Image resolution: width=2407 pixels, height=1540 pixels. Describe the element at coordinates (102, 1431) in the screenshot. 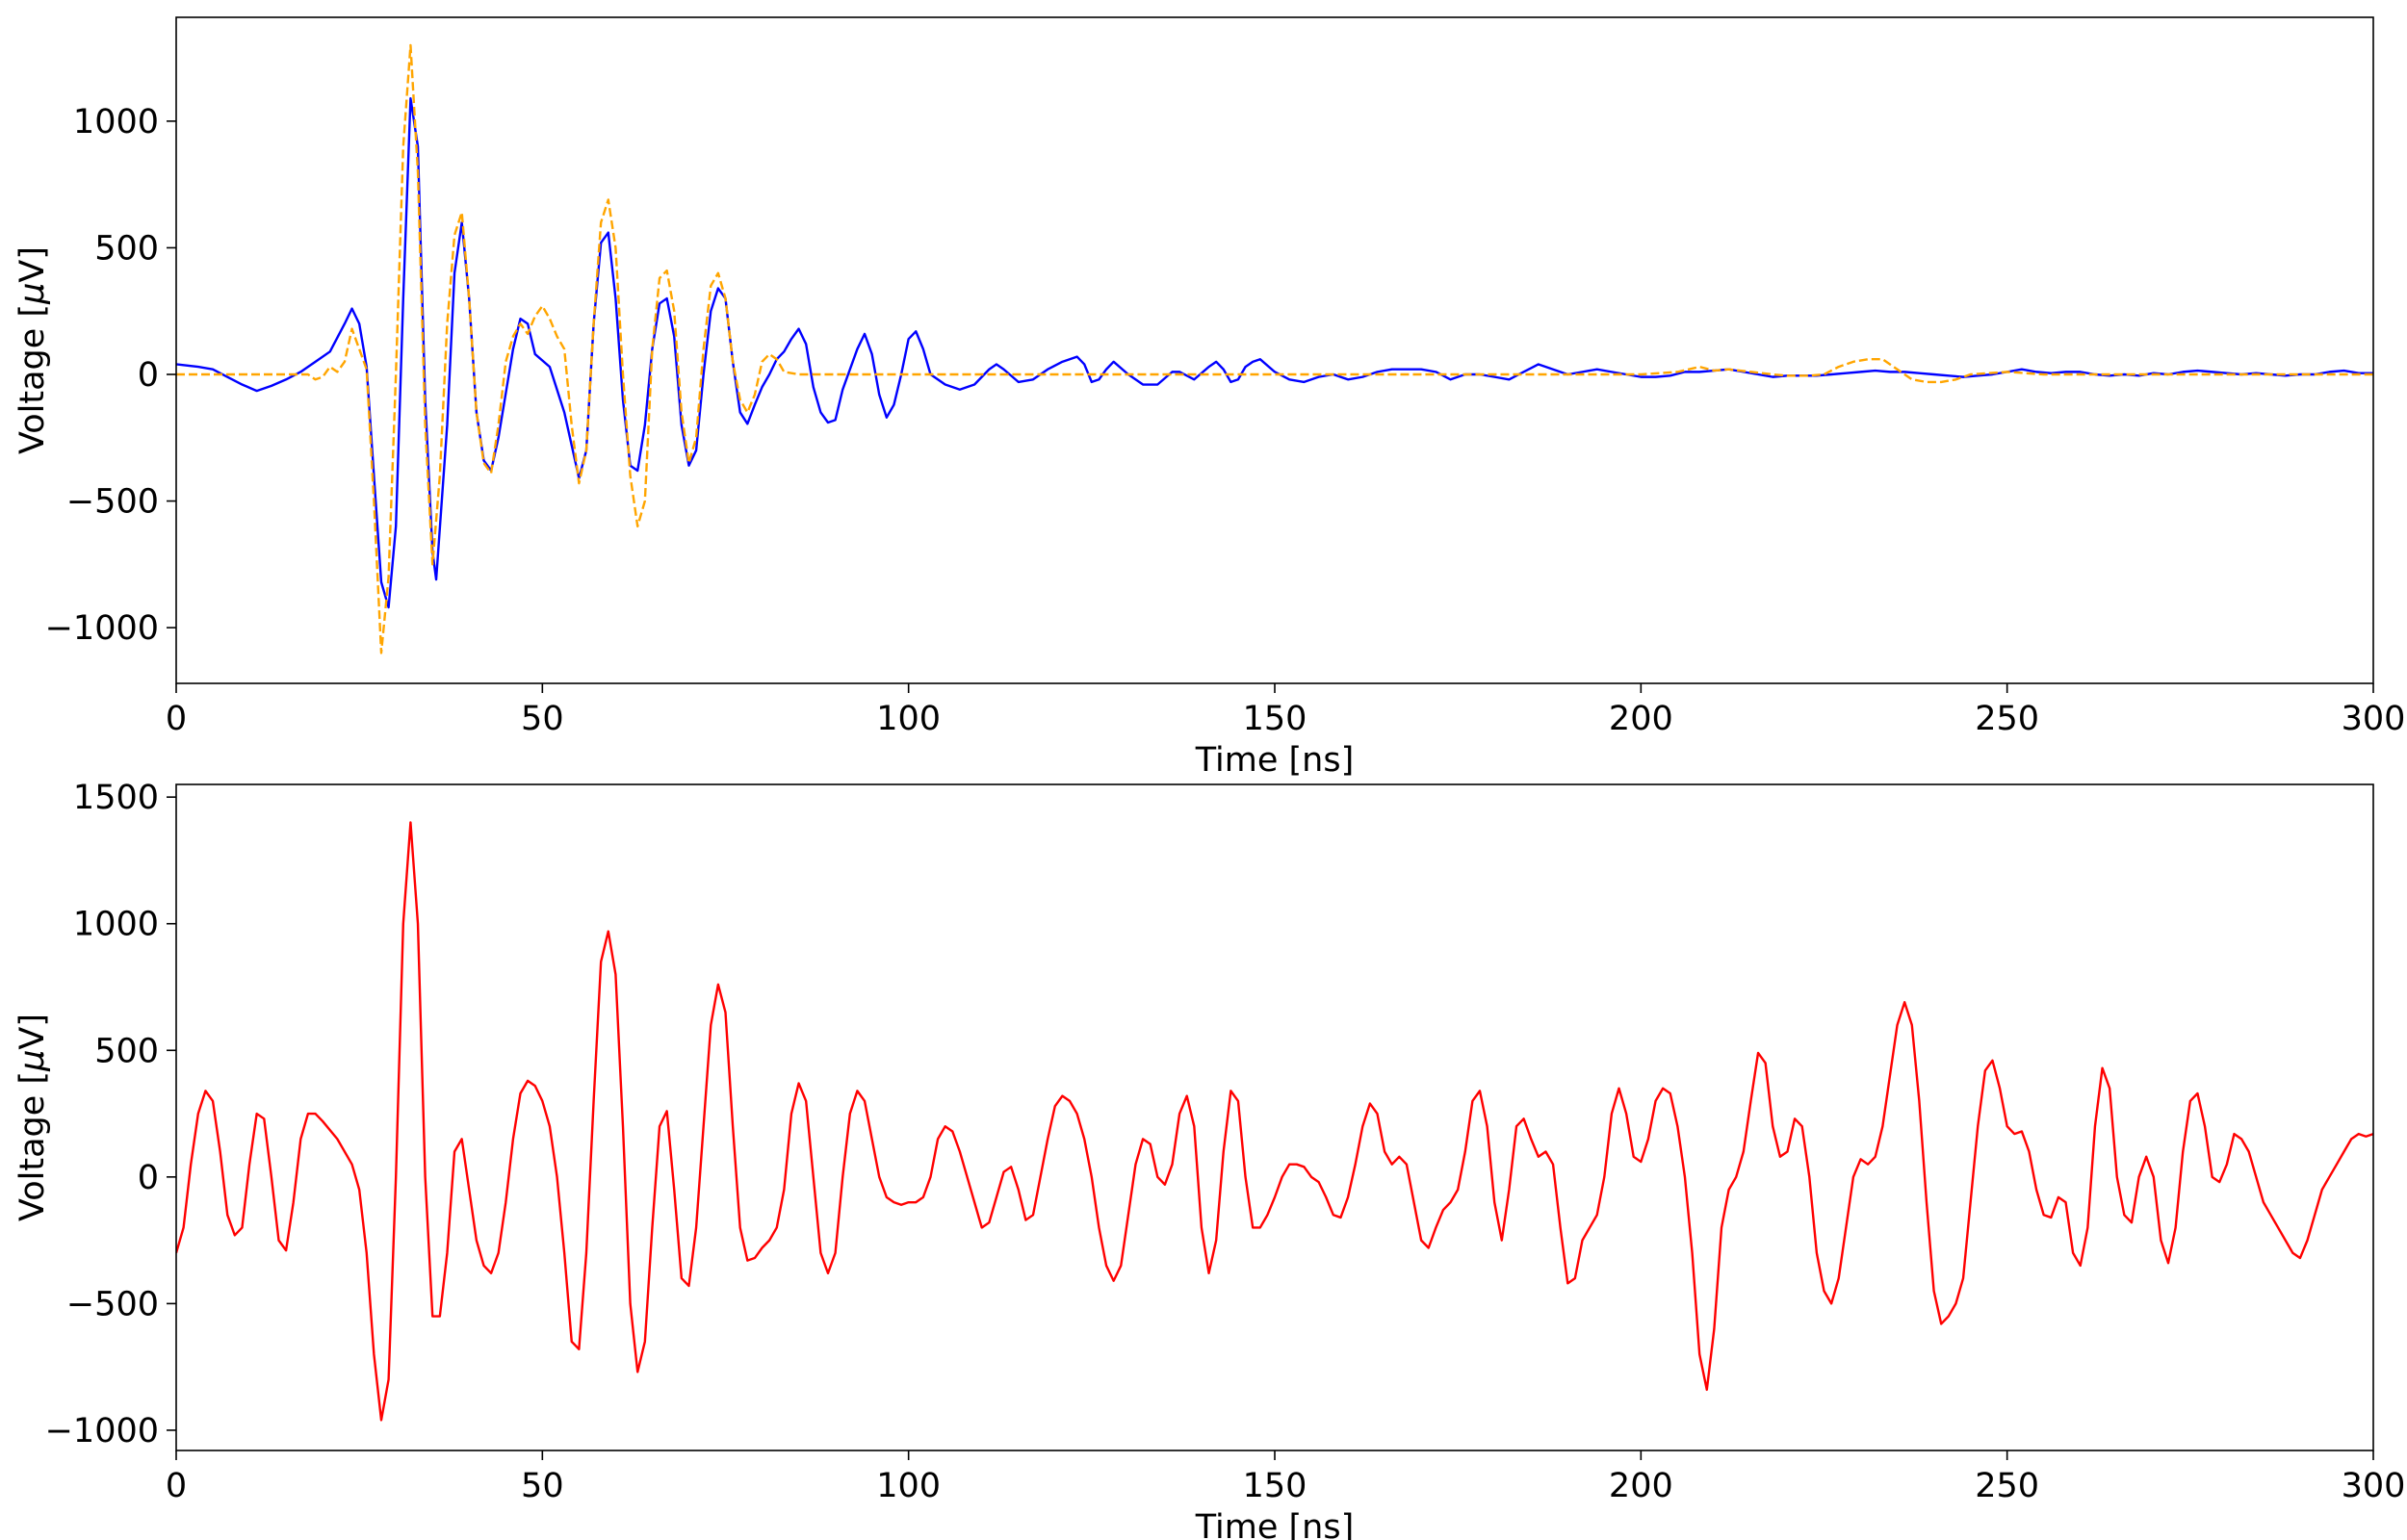

I see `bottom-plot-y-tick-label: −1000` at that location.